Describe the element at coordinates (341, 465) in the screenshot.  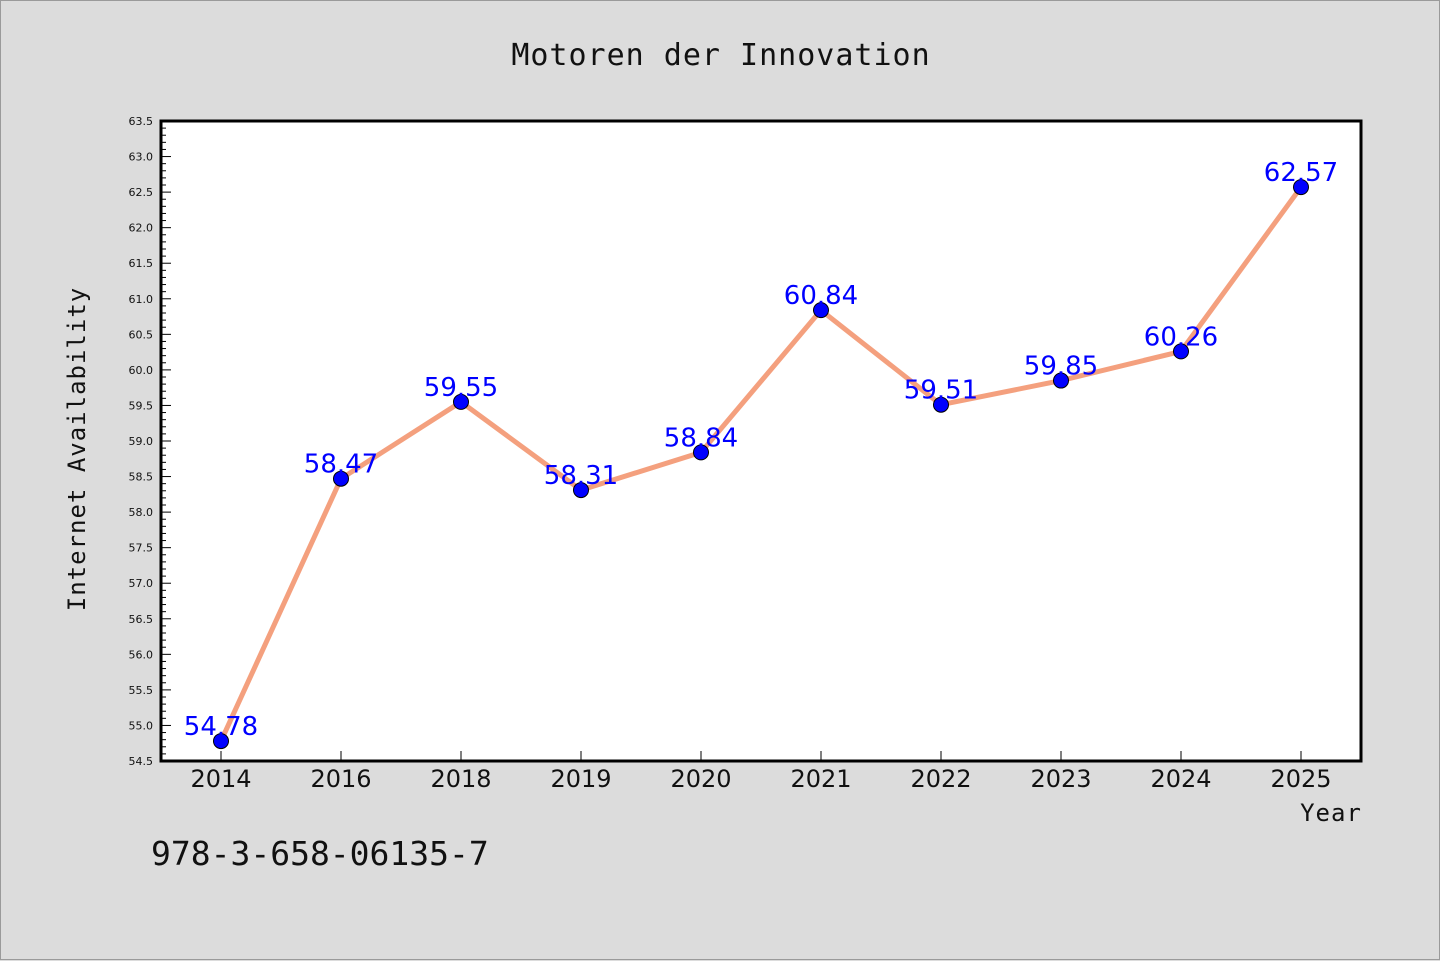
I see `data-label: 58.47` at that location.